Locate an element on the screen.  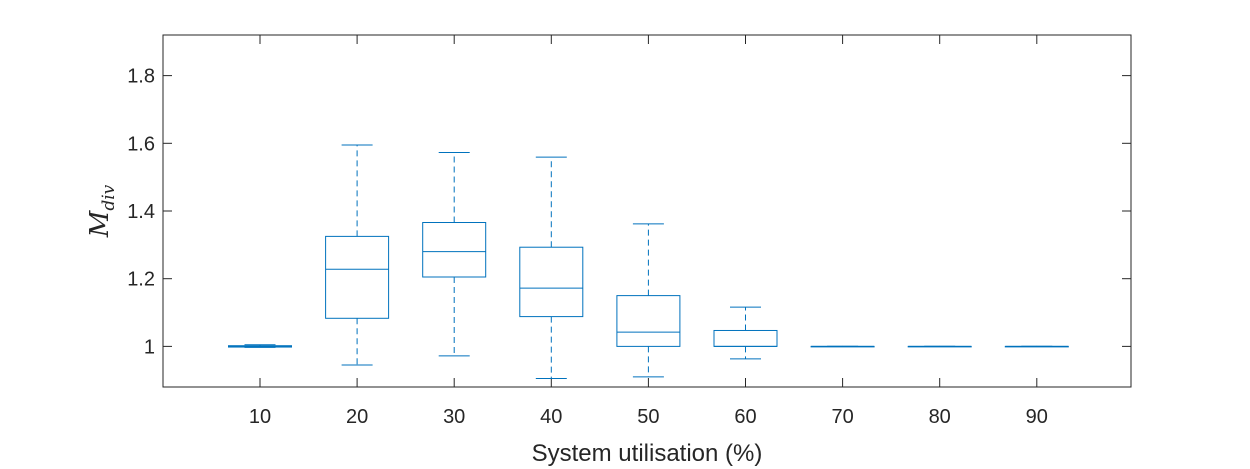
x-tick-label: 60 is located at coordinates (745, 417).